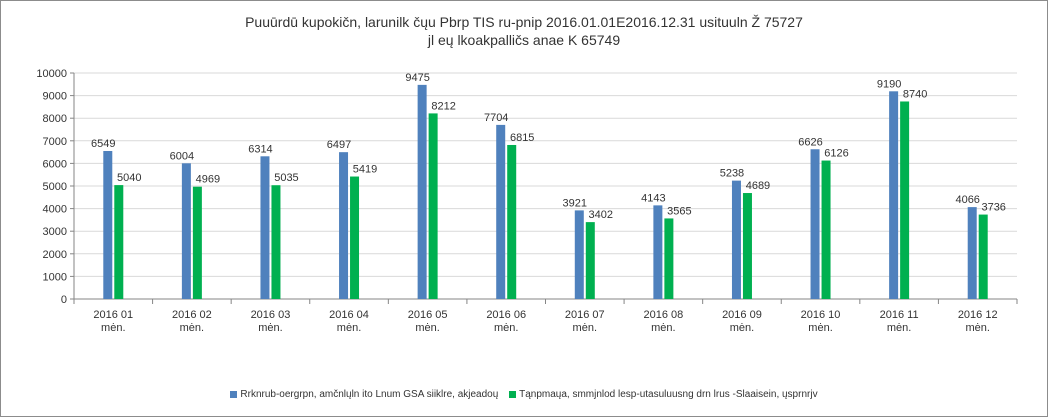  I want to click on x-tick-label: 2016 06, so click(506, 315).